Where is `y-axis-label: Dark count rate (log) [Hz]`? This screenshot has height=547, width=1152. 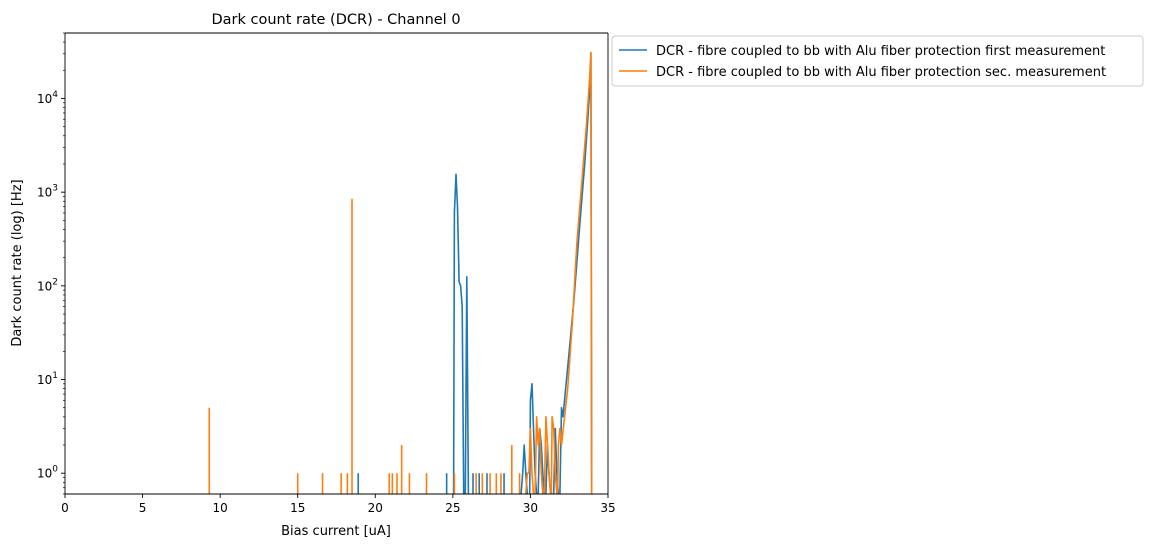
y-axis-label: Dark count rate (log) [Hz] is located at coordinates (17, 262).